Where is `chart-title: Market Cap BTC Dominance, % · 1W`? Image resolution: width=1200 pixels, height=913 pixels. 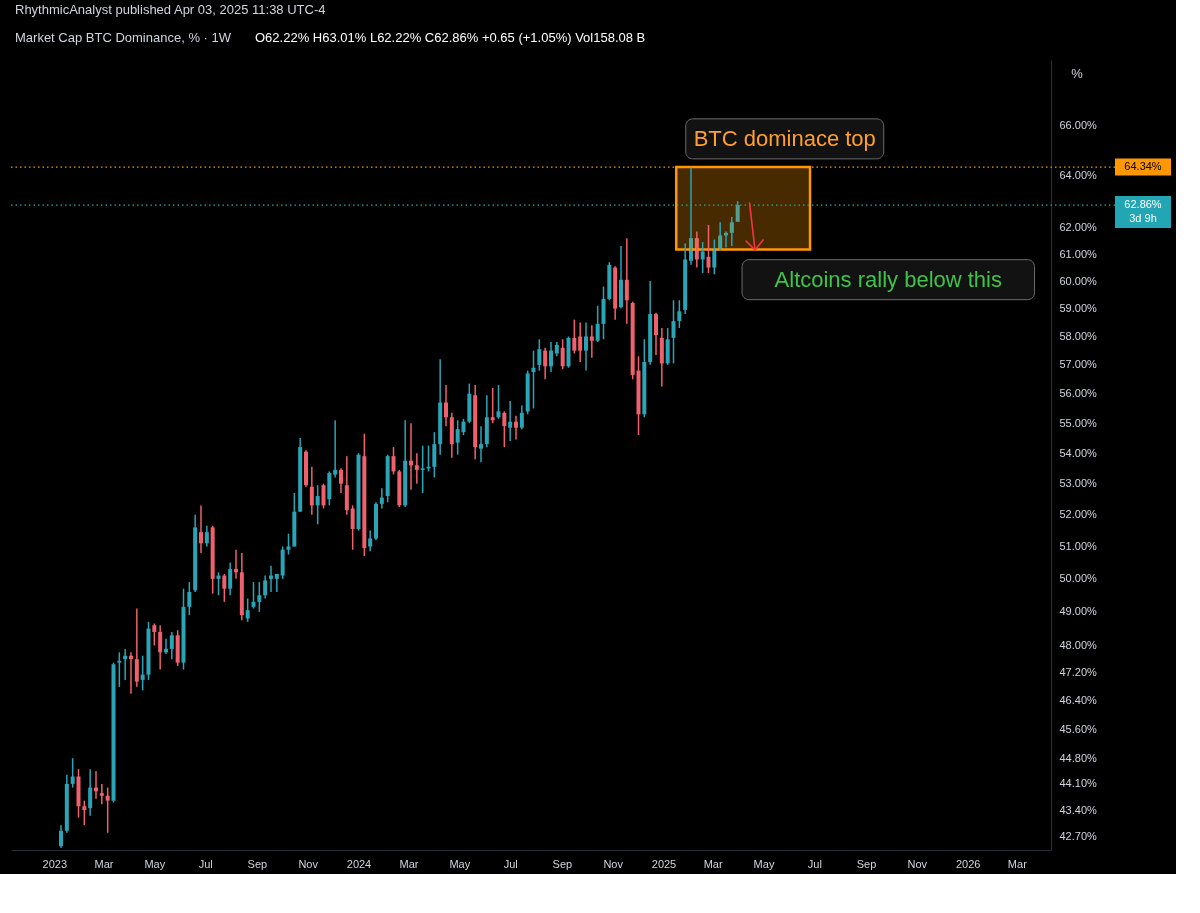 chart-title: Market Cap BTC Dominance, % · 1W is located at coordinates (123, 37).